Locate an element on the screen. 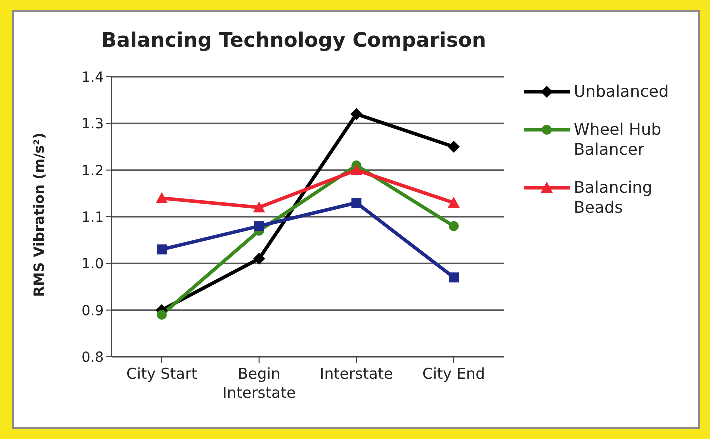 This screenshot has height=439, width=710. x-tick-label: City End is located at coordinates (454, 374).